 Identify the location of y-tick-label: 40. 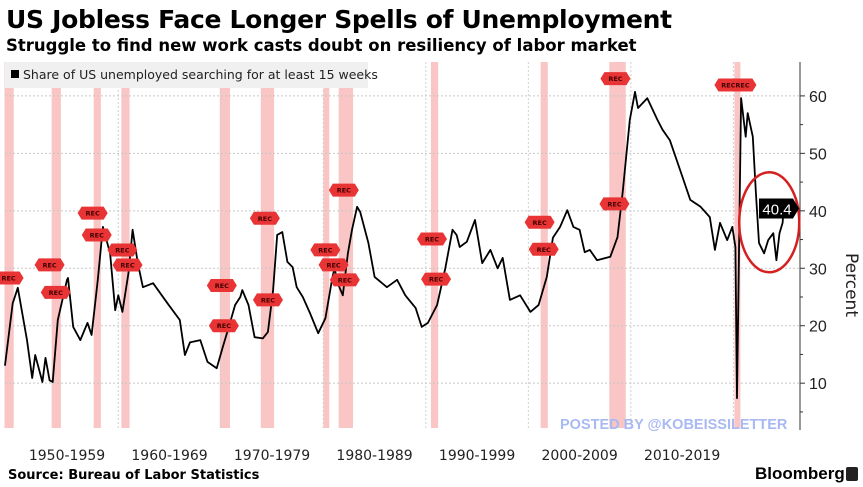
(818, 212).